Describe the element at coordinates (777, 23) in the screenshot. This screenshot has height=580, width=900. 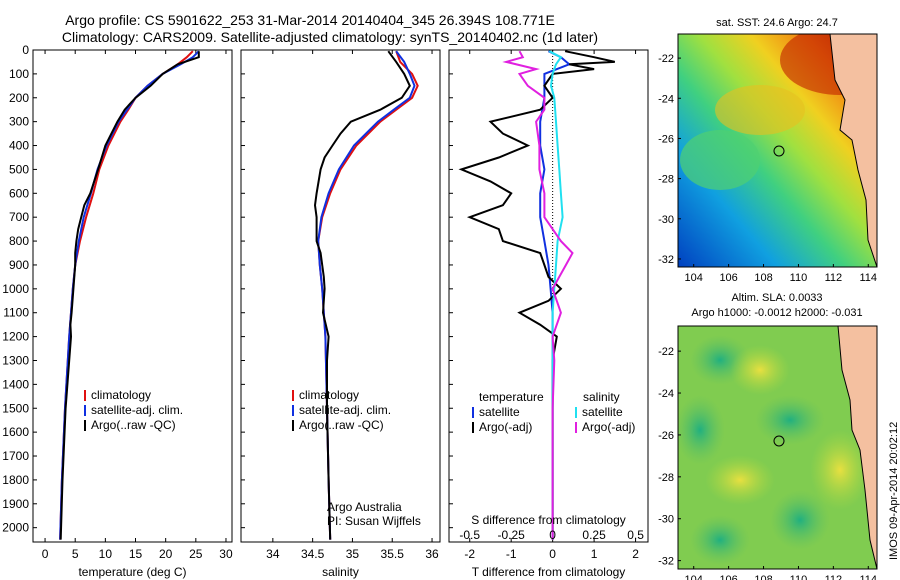
I see `sst-map-title: sat. SST: 24.6 Argo: 24.7` at that location.